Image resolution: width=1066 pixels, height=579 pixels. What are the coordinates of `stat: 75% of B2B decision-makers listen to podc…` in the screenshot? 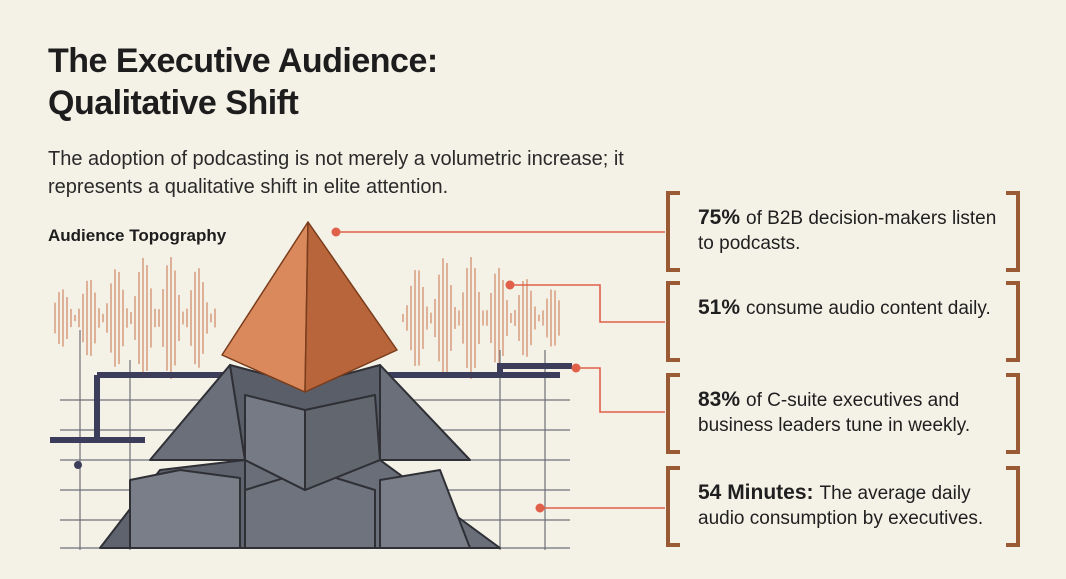 It's located at (853, 230).